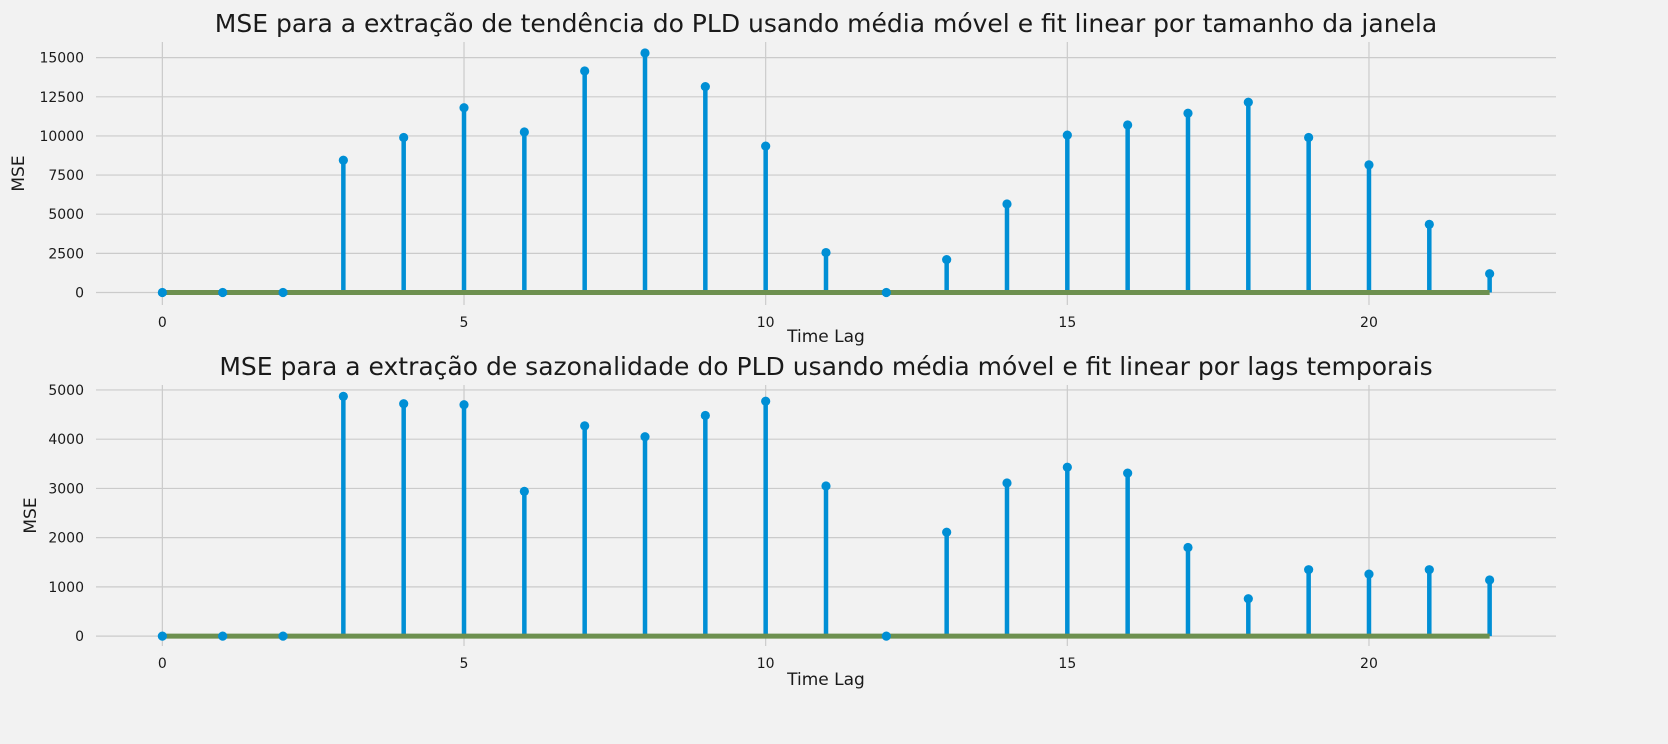 The width and height of the screenshot is (1668, 744). I want to click on y-tick-label: 10000, so click(61, 137).